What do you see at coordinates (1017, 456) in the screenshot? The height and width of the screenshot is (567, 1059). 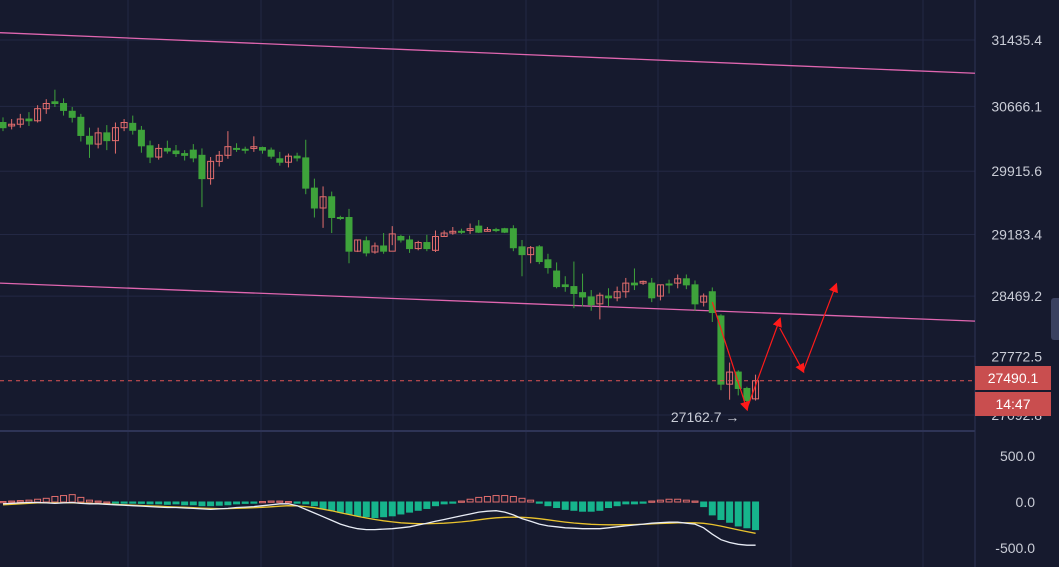 I see `indicator-tick-label: 500.0` at bounding box center [1017, 456].